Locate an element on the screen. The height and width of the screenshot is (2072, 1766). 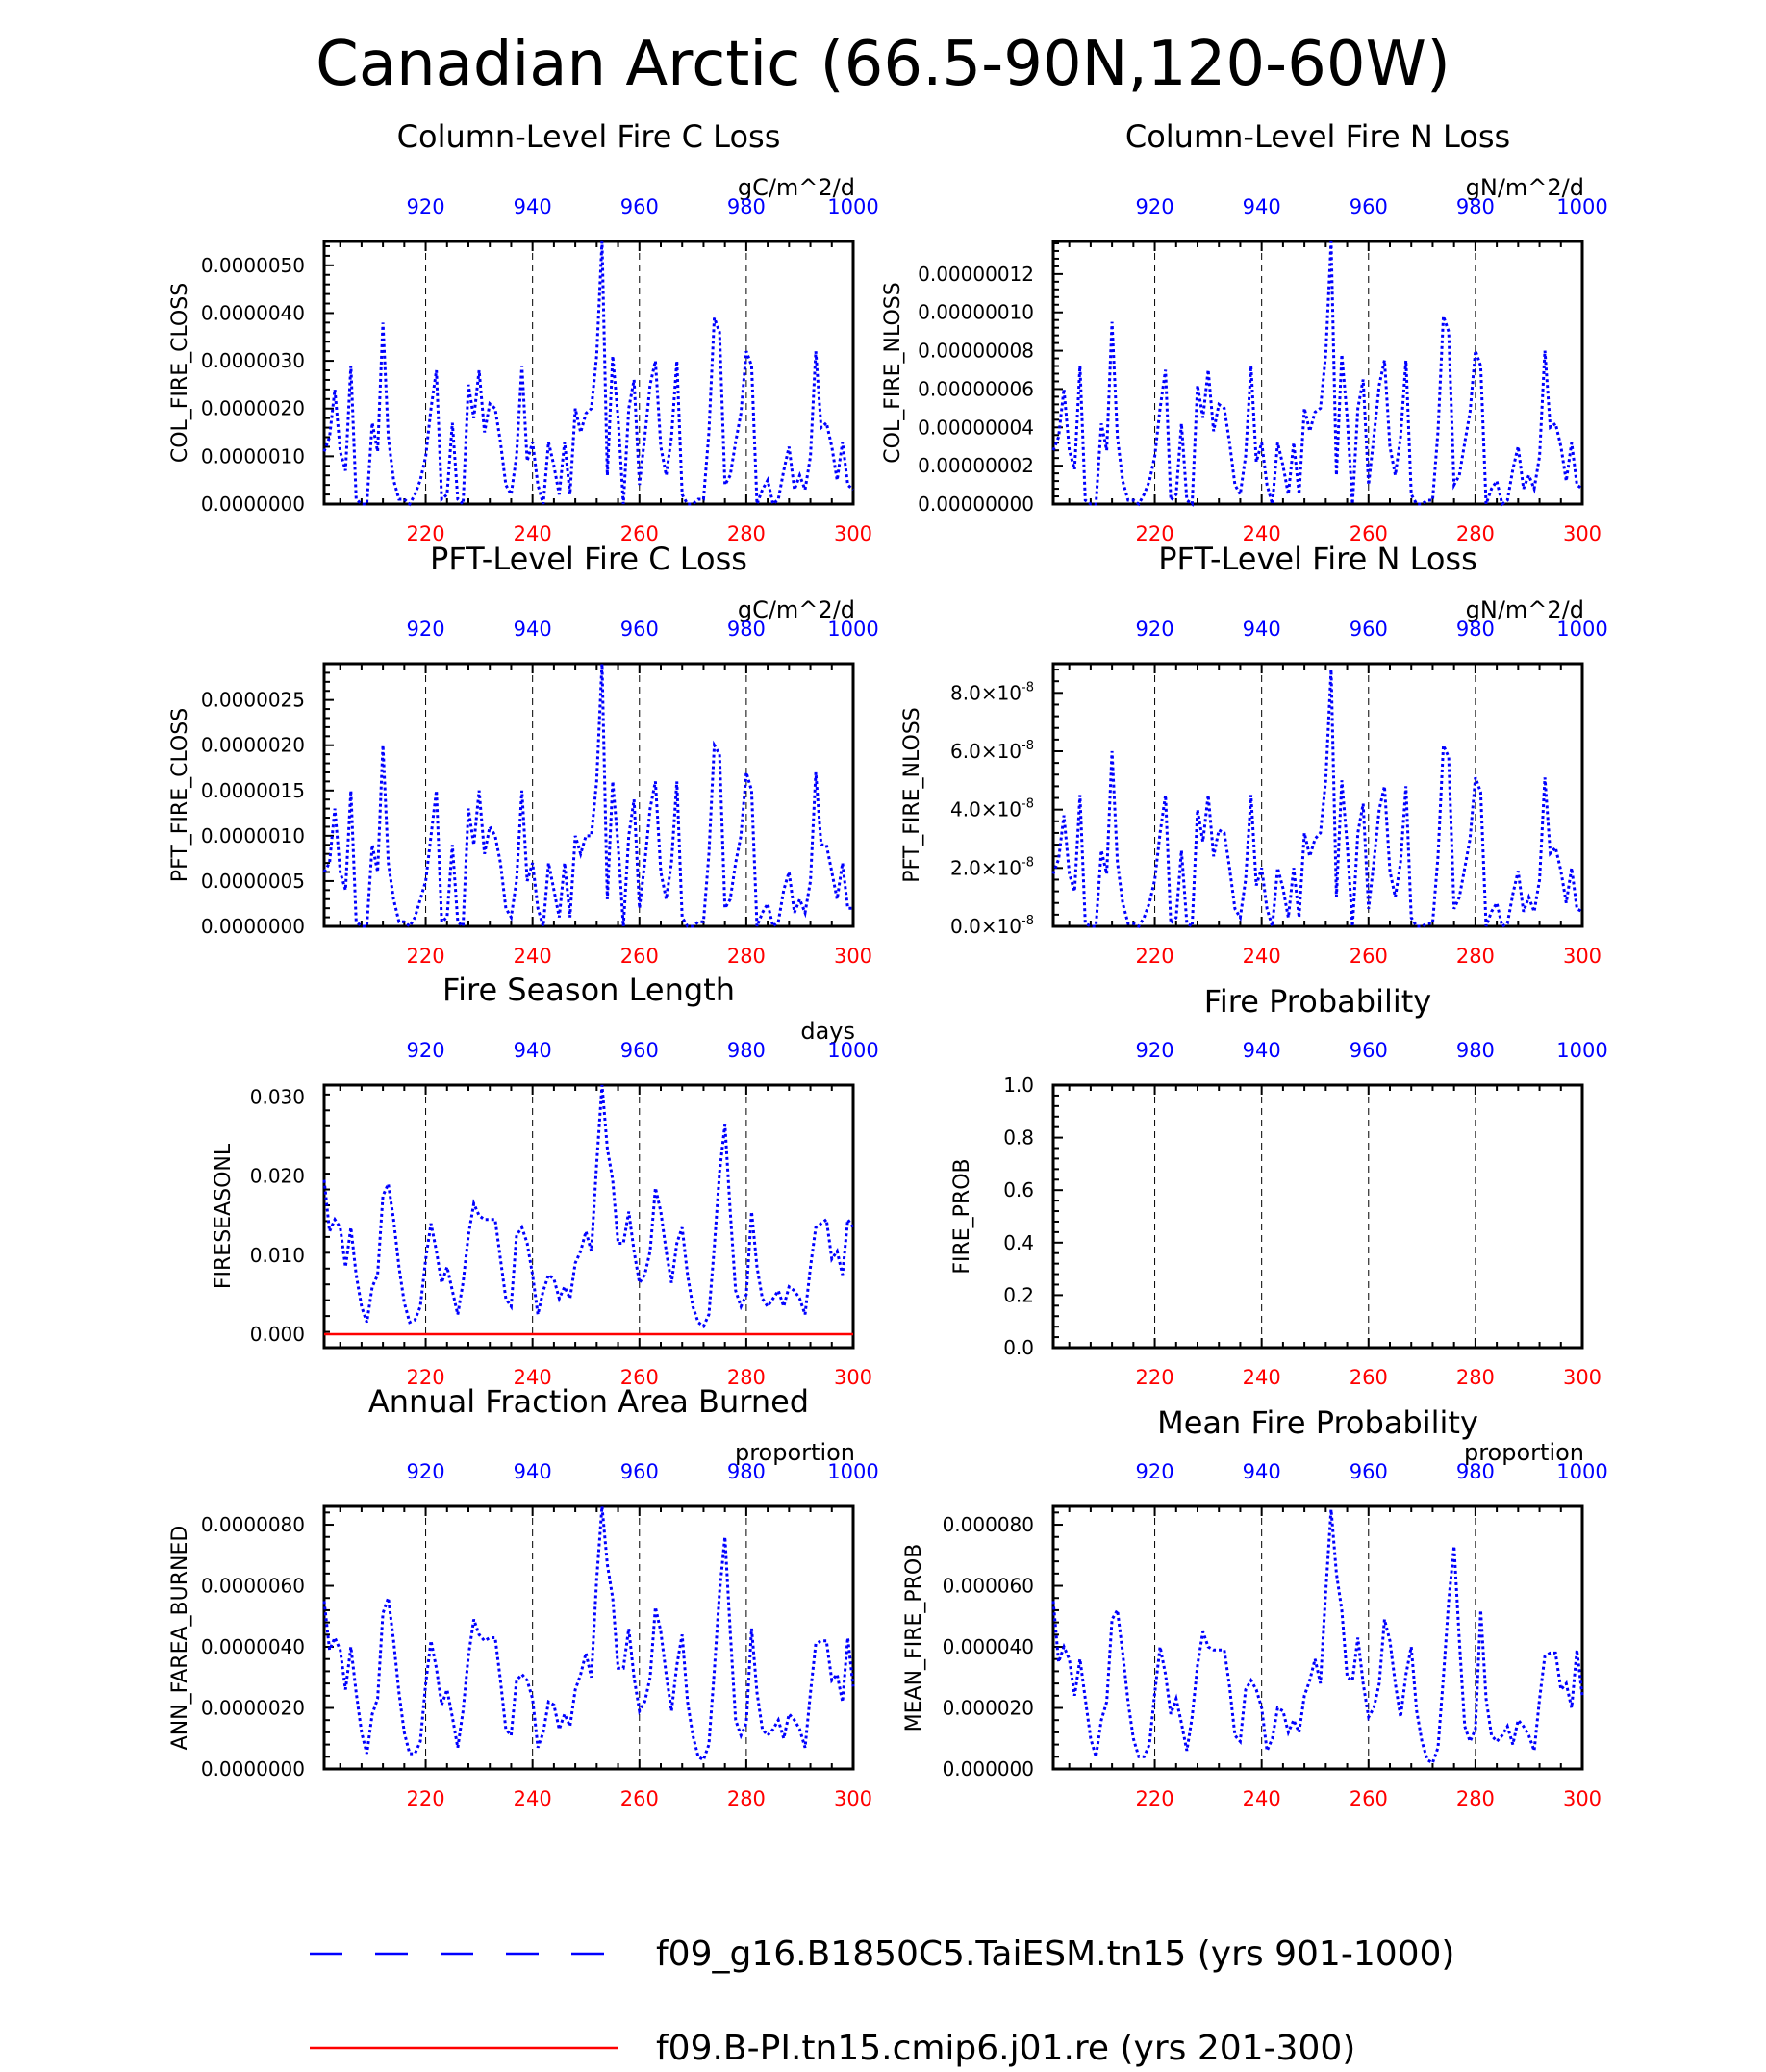
y-tick-label: 0.0000010 is located at coordinates (253, 455).